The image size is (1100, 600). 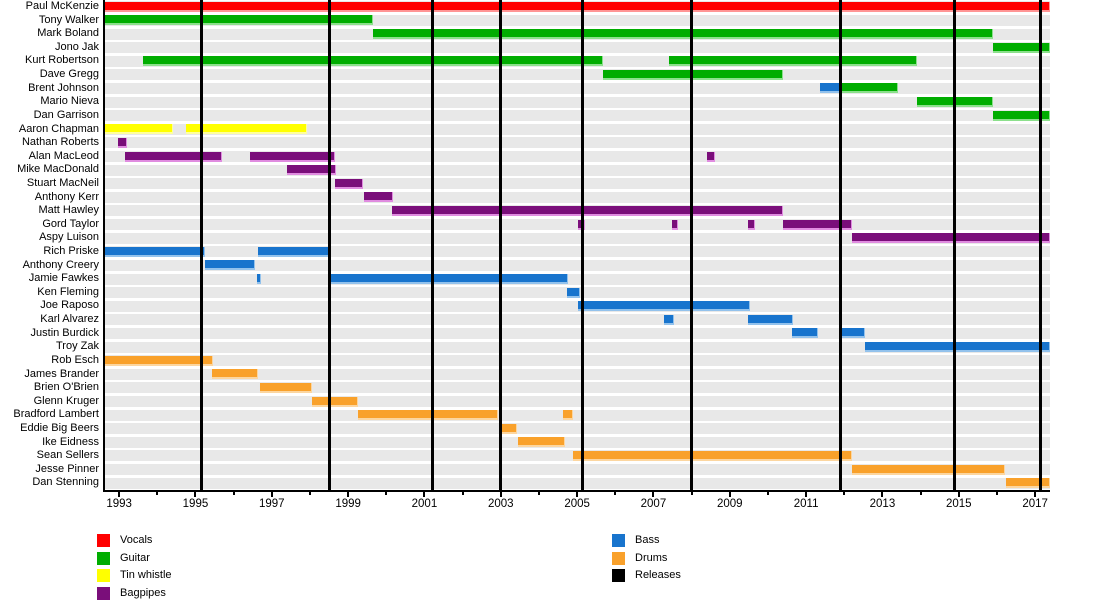 What do you see at coordinates (60, 264) in the screenshot?
I see `member-label: Anthony Creery` at bounding box center [60, 264].